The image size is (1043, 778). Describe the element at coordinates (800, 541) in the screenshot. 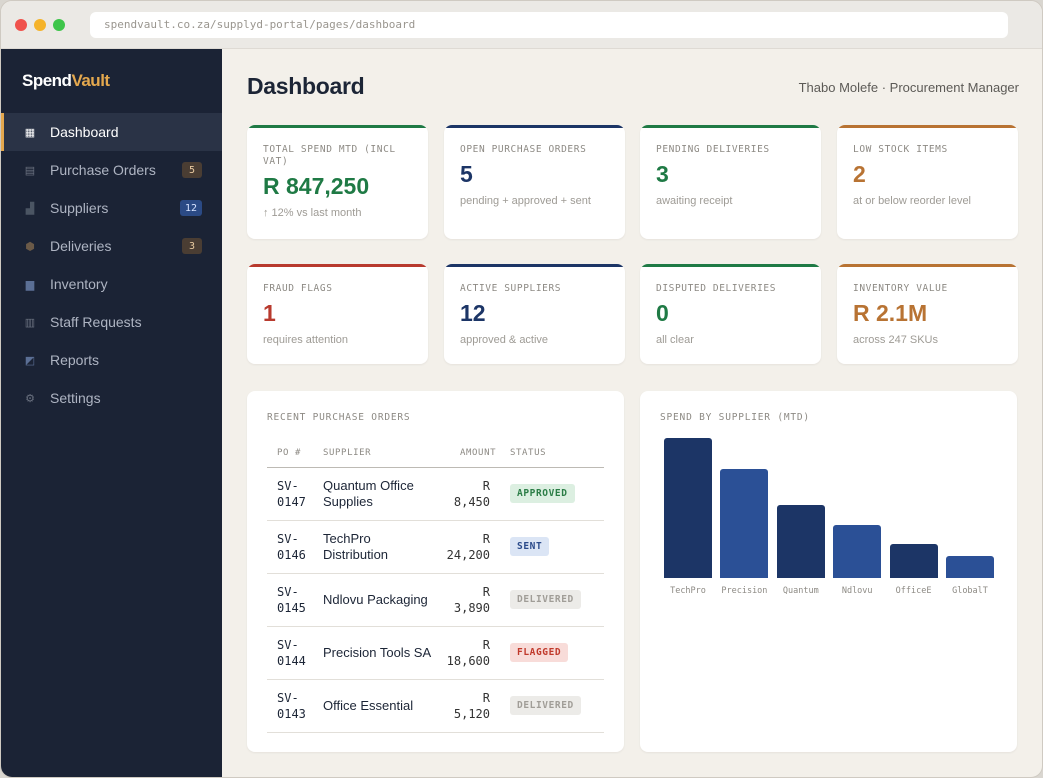

I see `chart-bar-quantum` at that location.